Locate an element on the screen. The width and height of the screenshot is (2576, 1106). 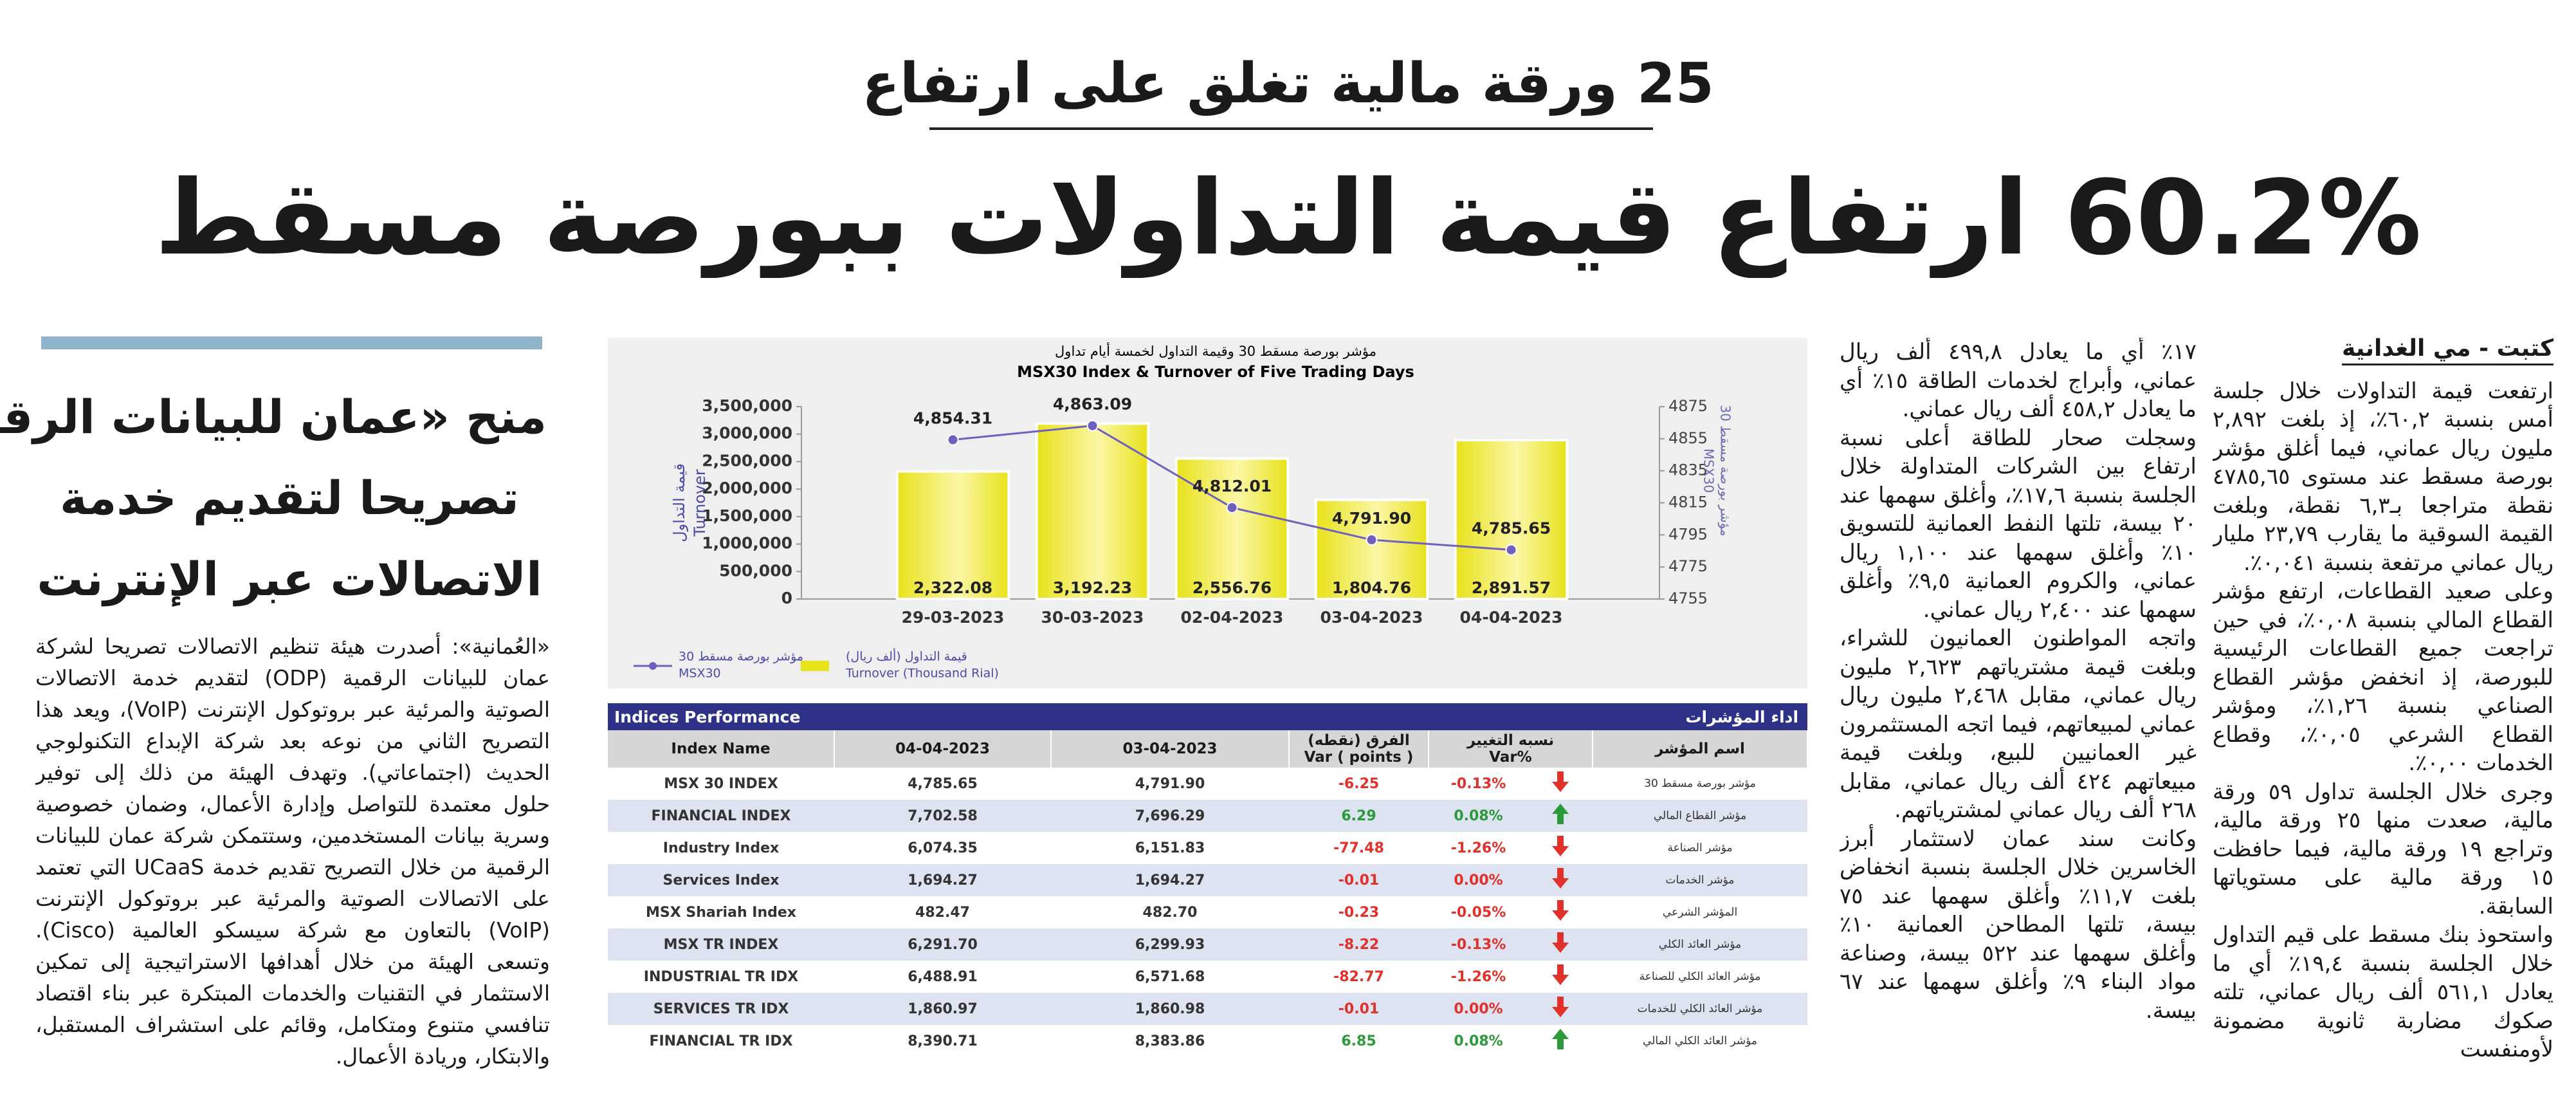
y2-tick-label: 4855 is located at coordinates (1688, 438).